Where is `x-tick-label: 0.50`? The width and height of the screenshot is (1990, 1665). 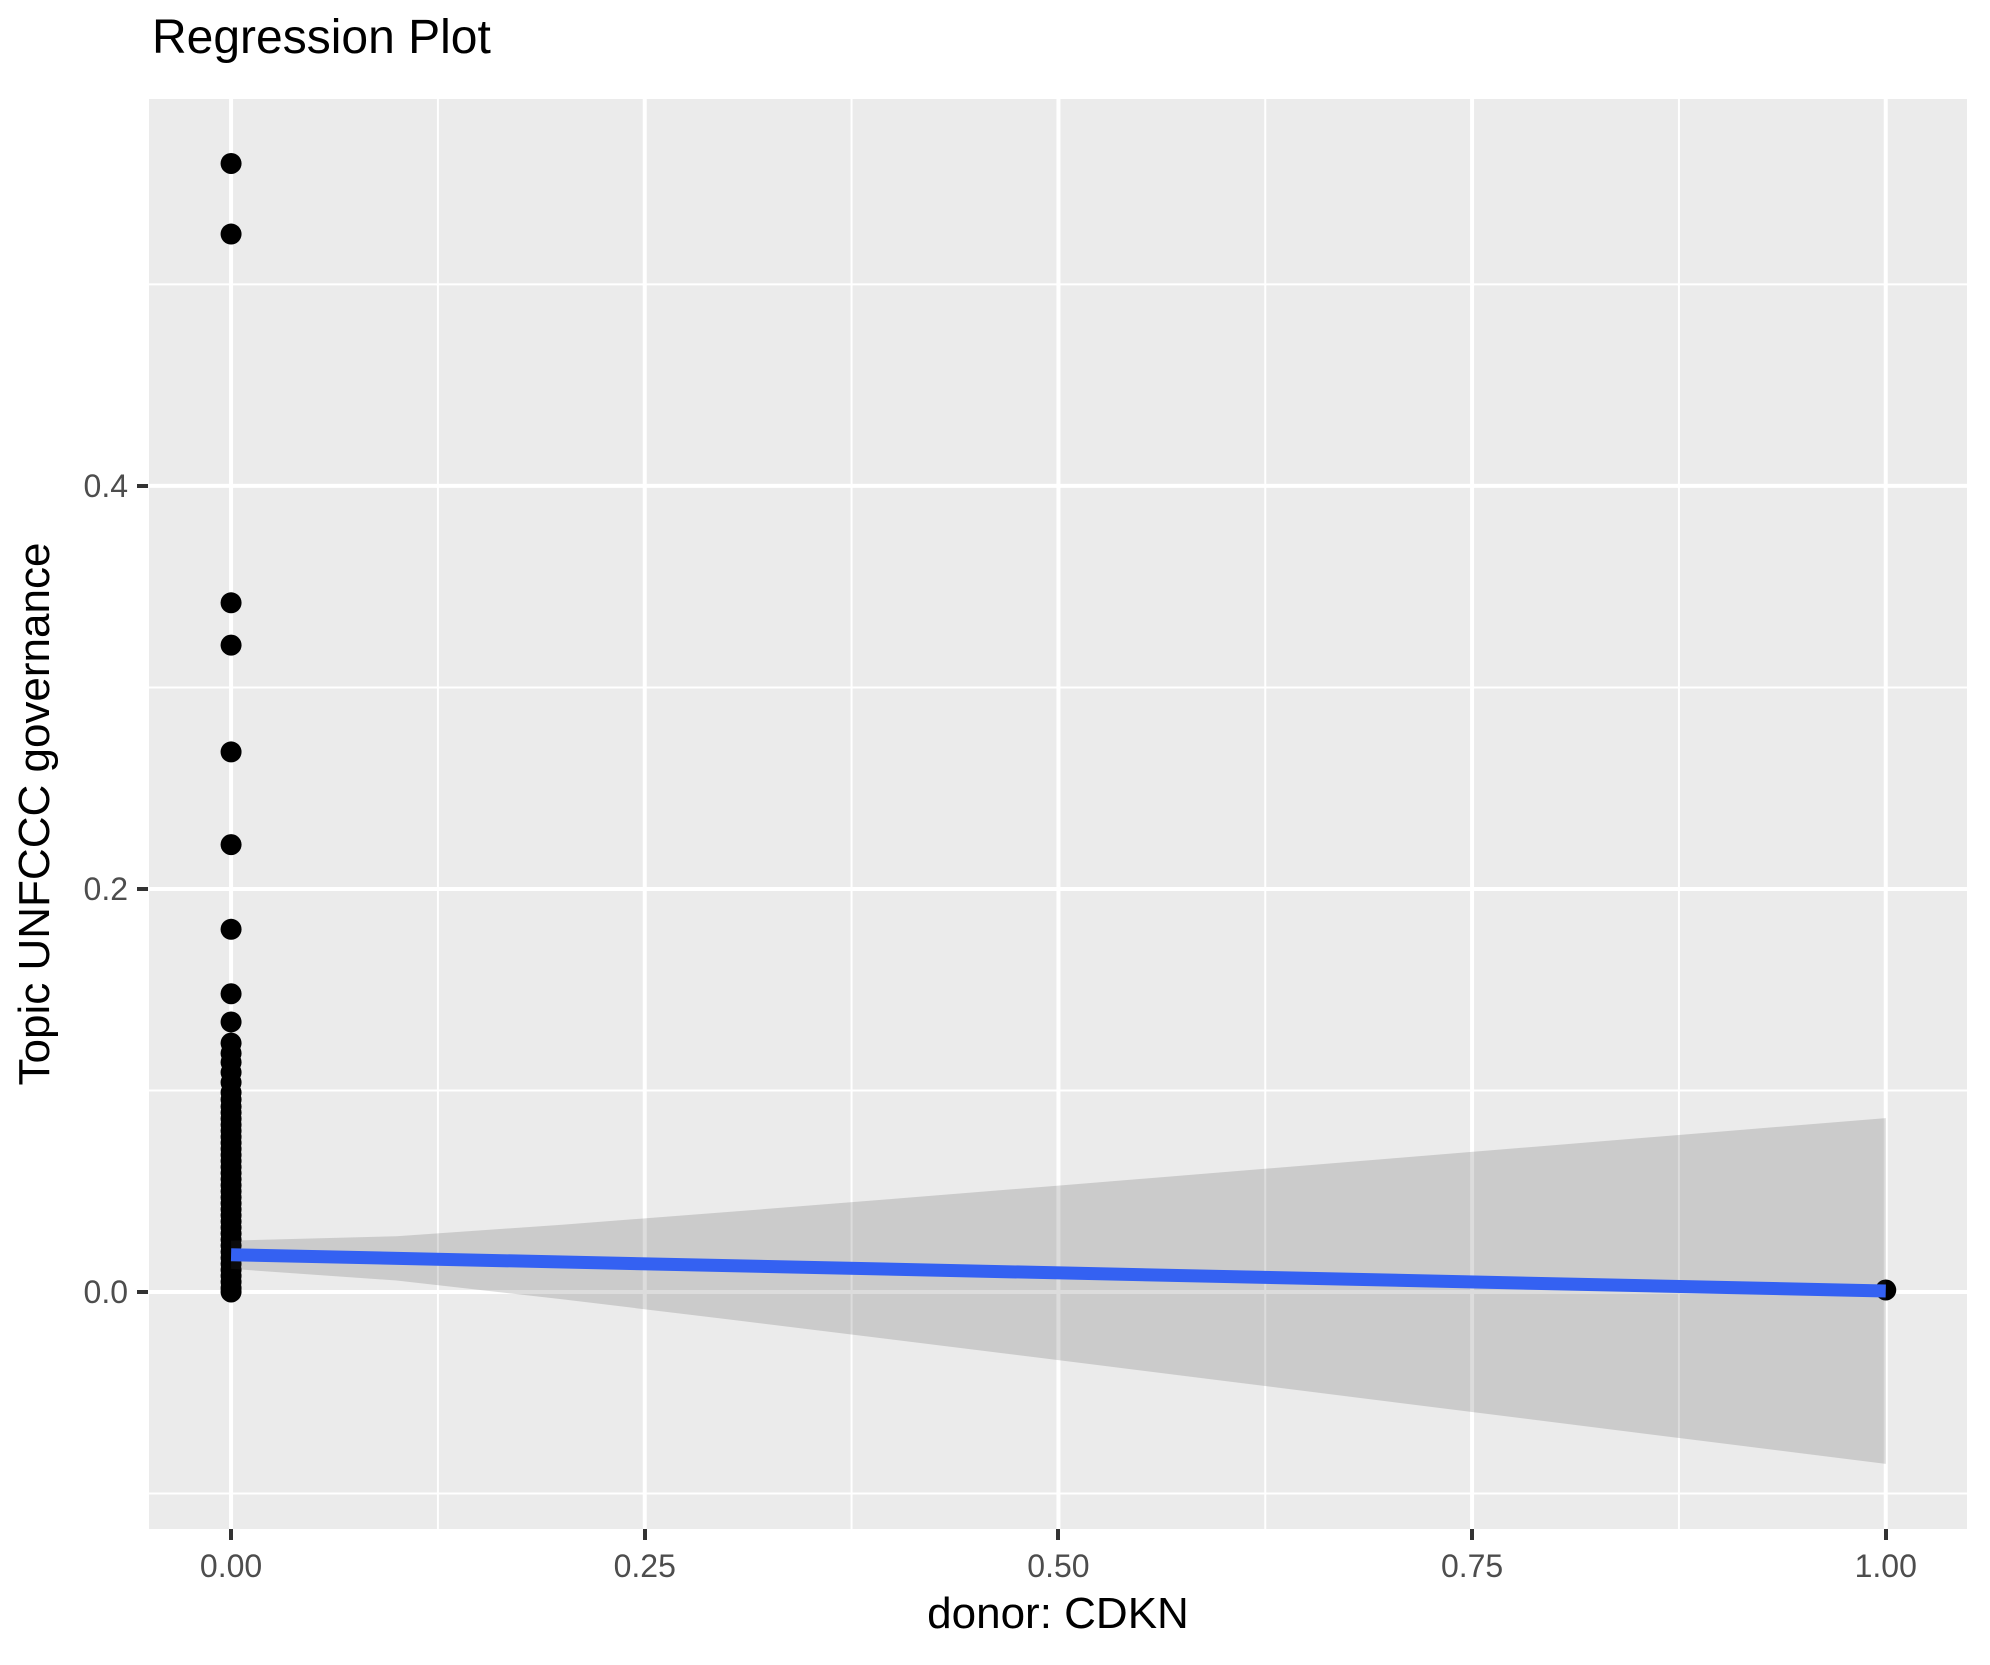 x-tick-label: 0.50 is located at coordinates (1058, 1566).